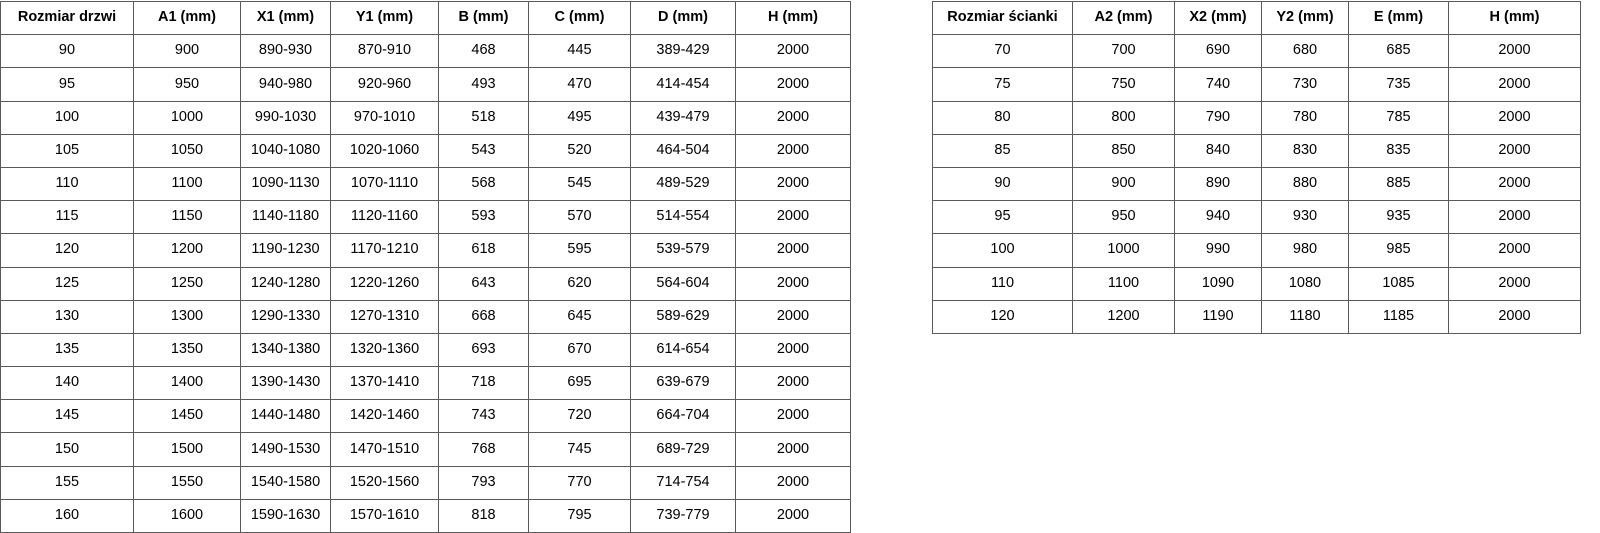  Describe the element at coordinates (1218, 283) in the screenshot. I see `data-cell: 1090` at that location.